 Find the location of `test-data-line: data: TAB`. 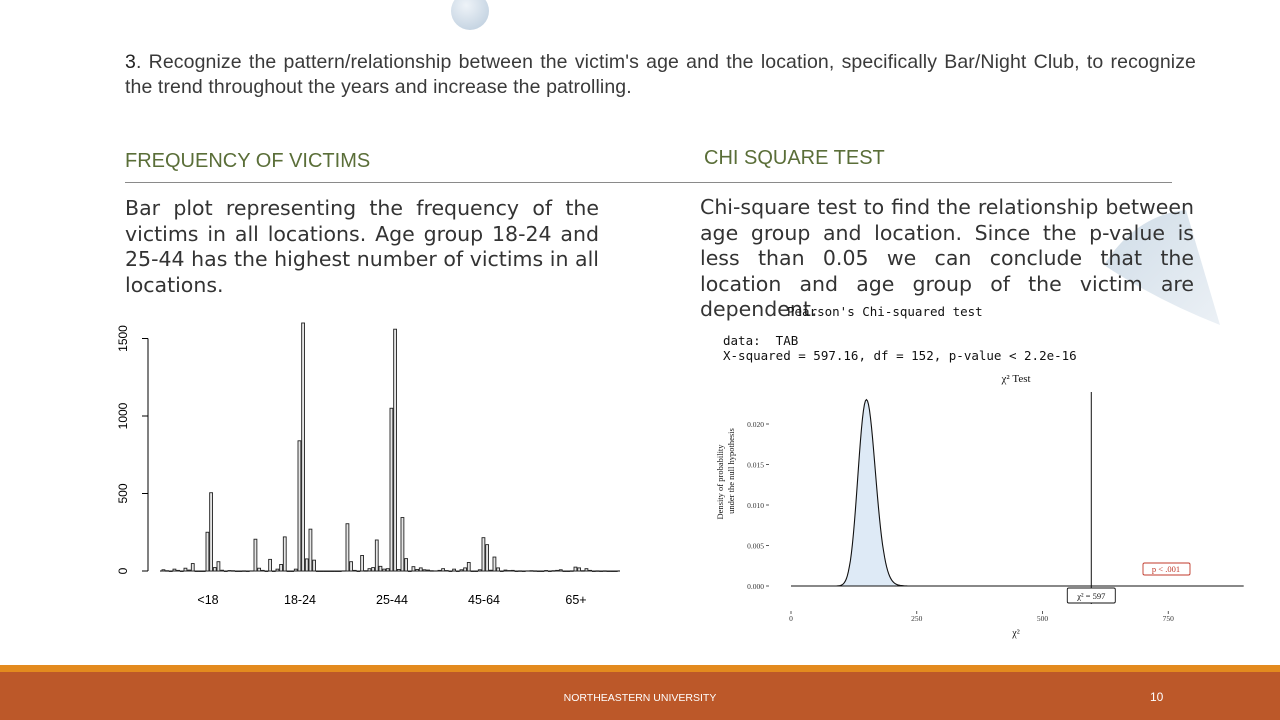

test-data-line: data: TAB is located at coordinates (761, 340).